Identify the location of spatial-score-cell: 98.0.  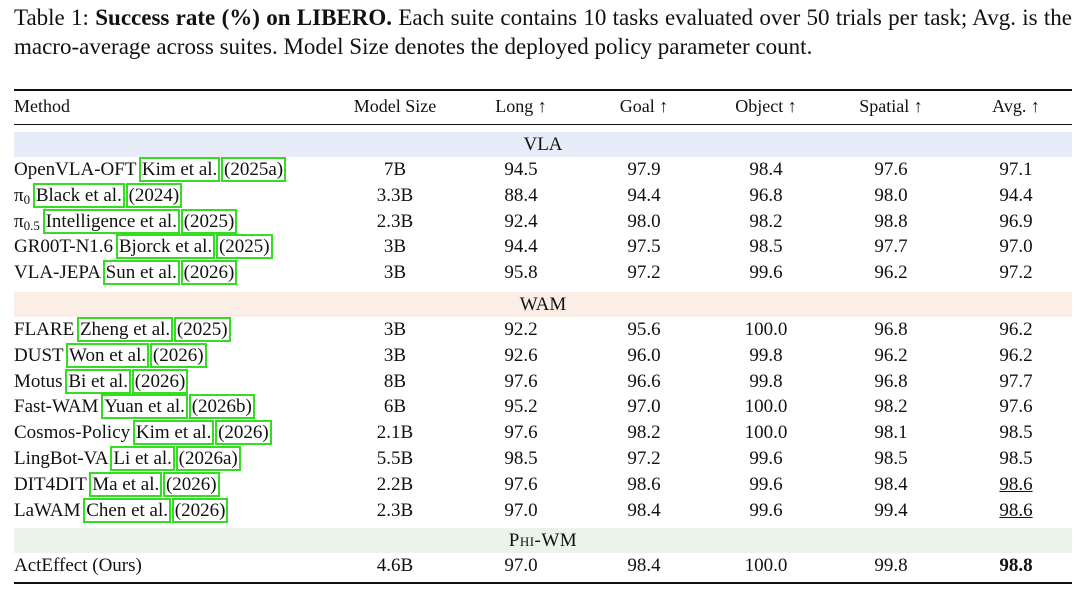
(891, 195).